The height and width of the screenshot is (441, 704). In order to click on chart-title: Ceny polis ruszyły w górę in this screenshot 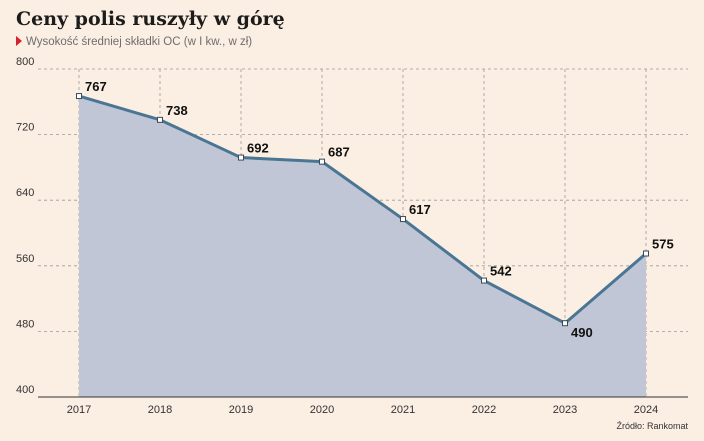, I will do `click(150, 19)`.